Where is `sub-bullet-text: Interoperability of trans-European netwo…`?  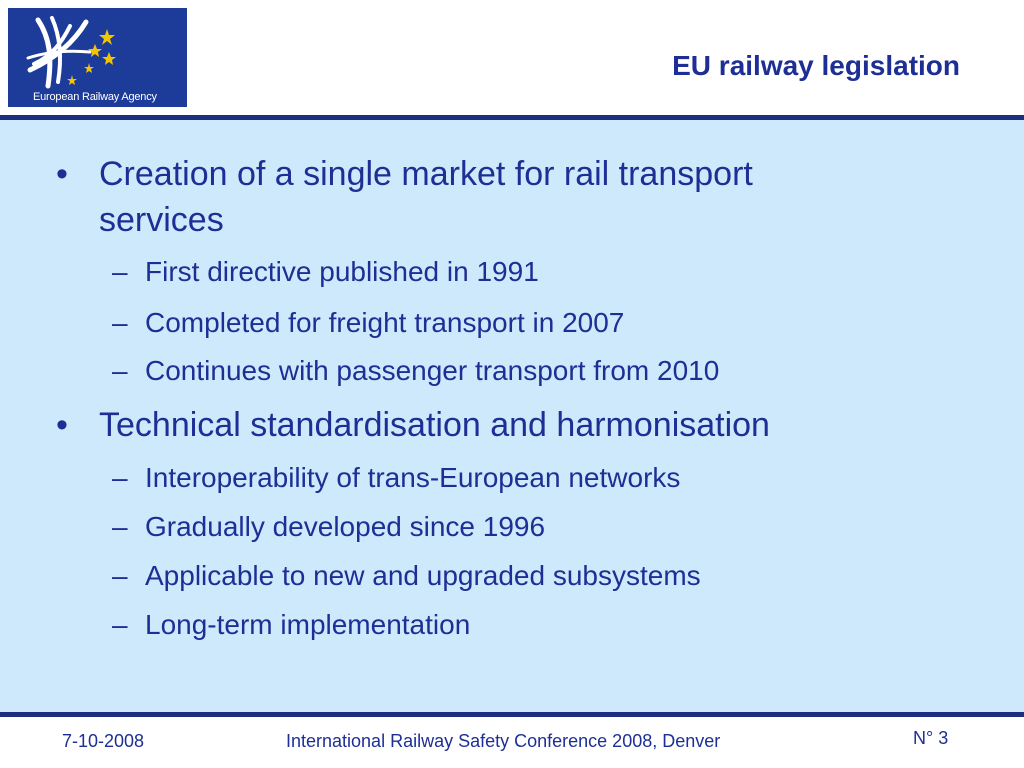 sub-bullet-text: Interoperability of trans-European netwo… is located at coordinates (413, 477).